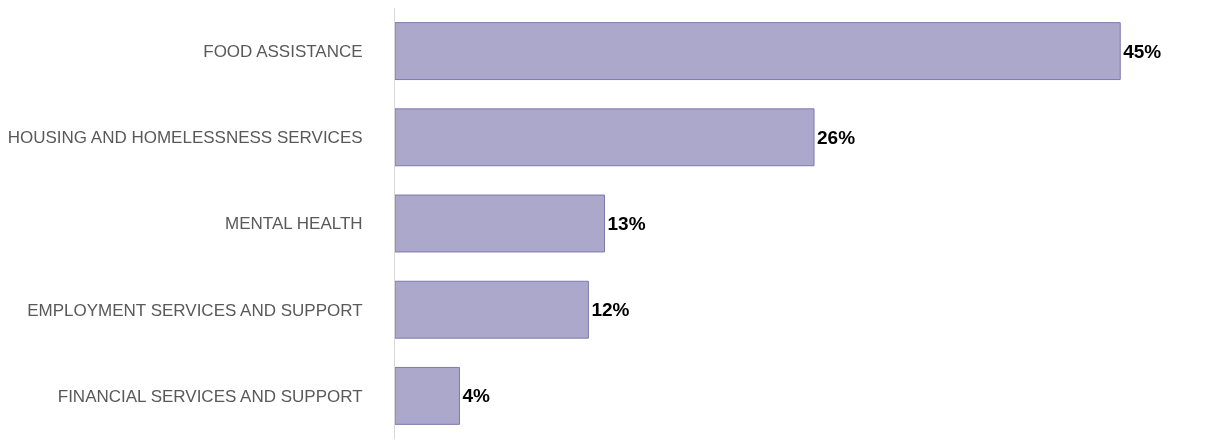 The width and height of the screenshot is (1217, 447). What do you see at coordinates (283, 52) in the screenshot?
I see `y-tick-label: FOOD ASSISTANCE` at bounding box center [283, 52].